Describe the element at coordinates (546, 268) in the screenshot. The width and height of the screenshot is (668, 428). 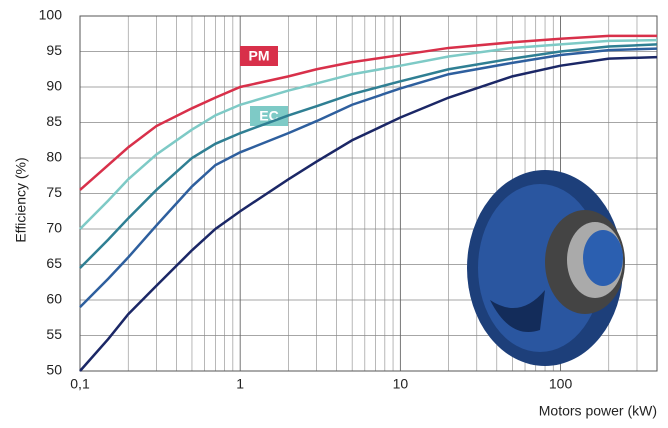
I see `motor-image` at that location.